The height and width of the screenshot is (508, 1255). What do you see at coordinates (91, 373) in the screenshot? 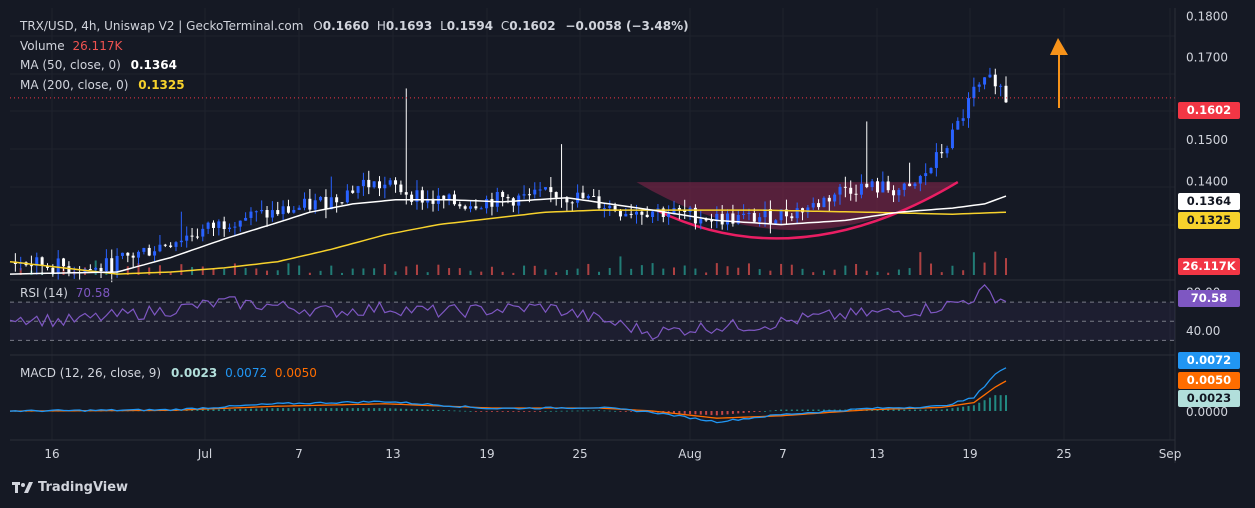
I see `macd-label: MACD (12, 26, close, 9)` at bounding box center [91, 373].